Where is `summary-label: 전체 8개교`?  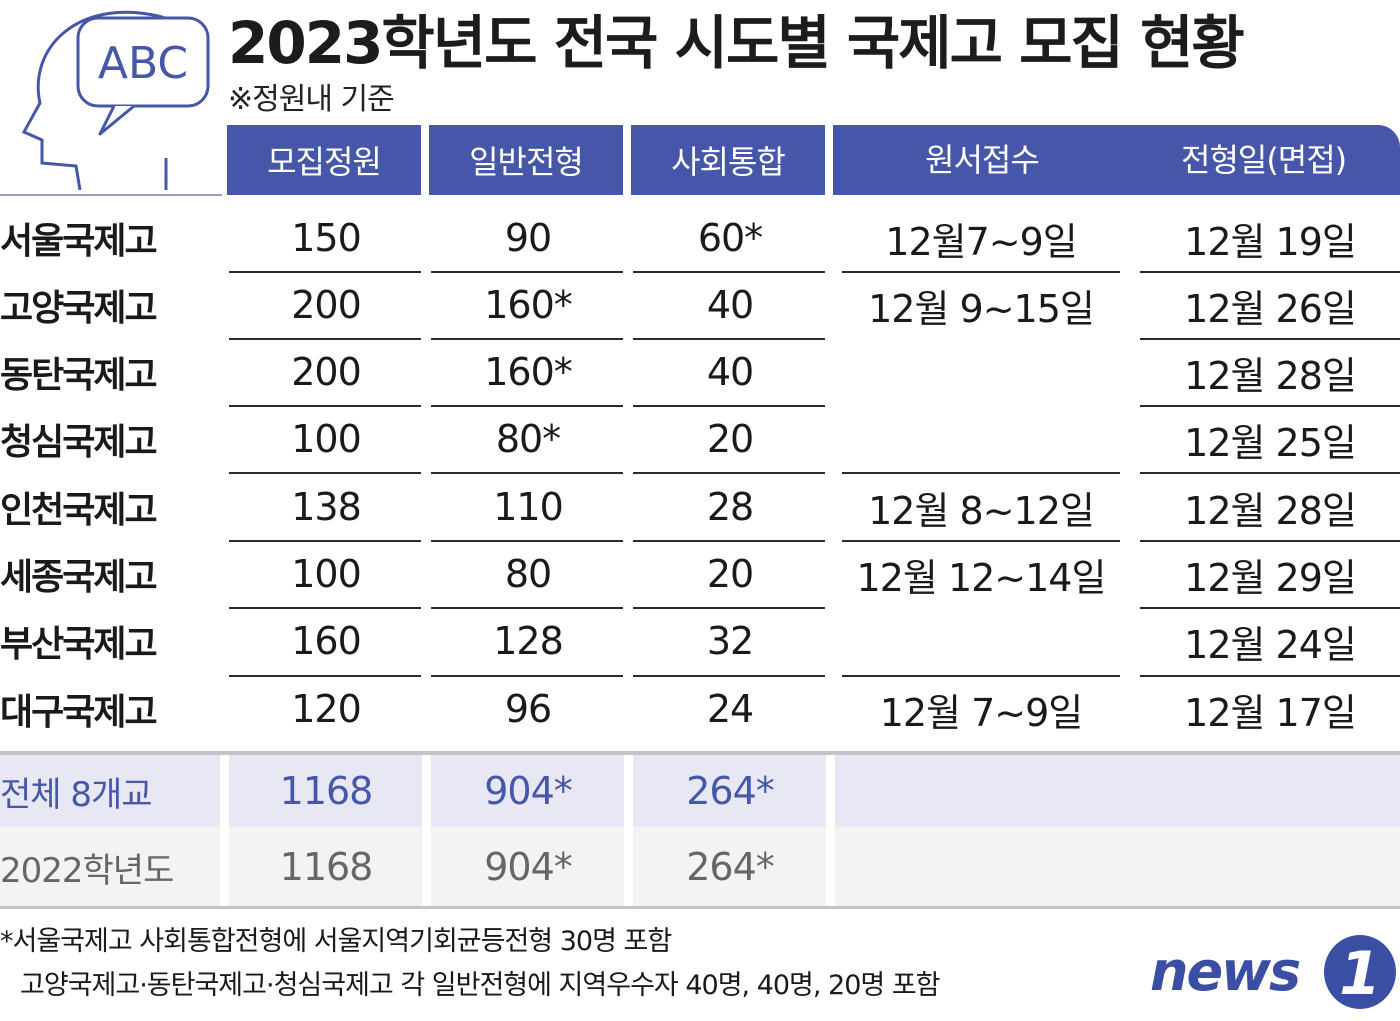 summary-label: 전체 8개교 is located at coordinates (76, 794).